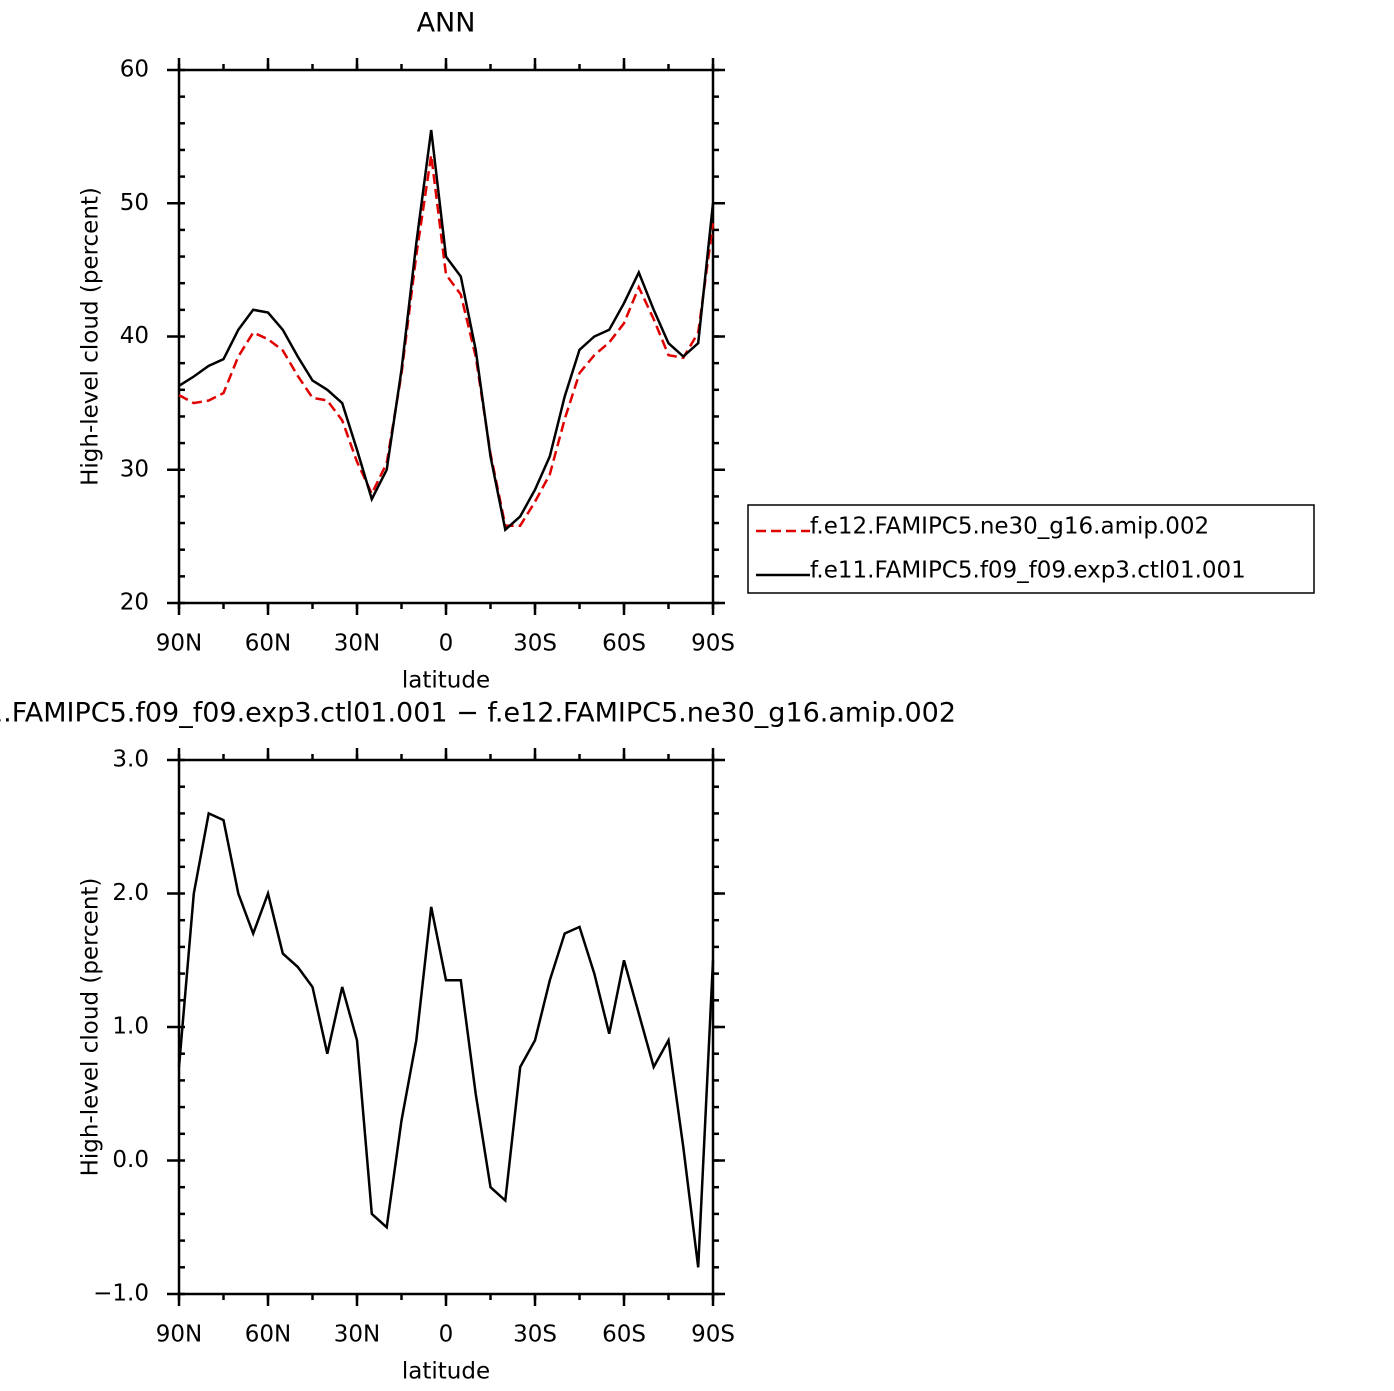 This screenshot has height=1391, width=1394. I want to click on y-tick-label: 30, so click(134, 469).